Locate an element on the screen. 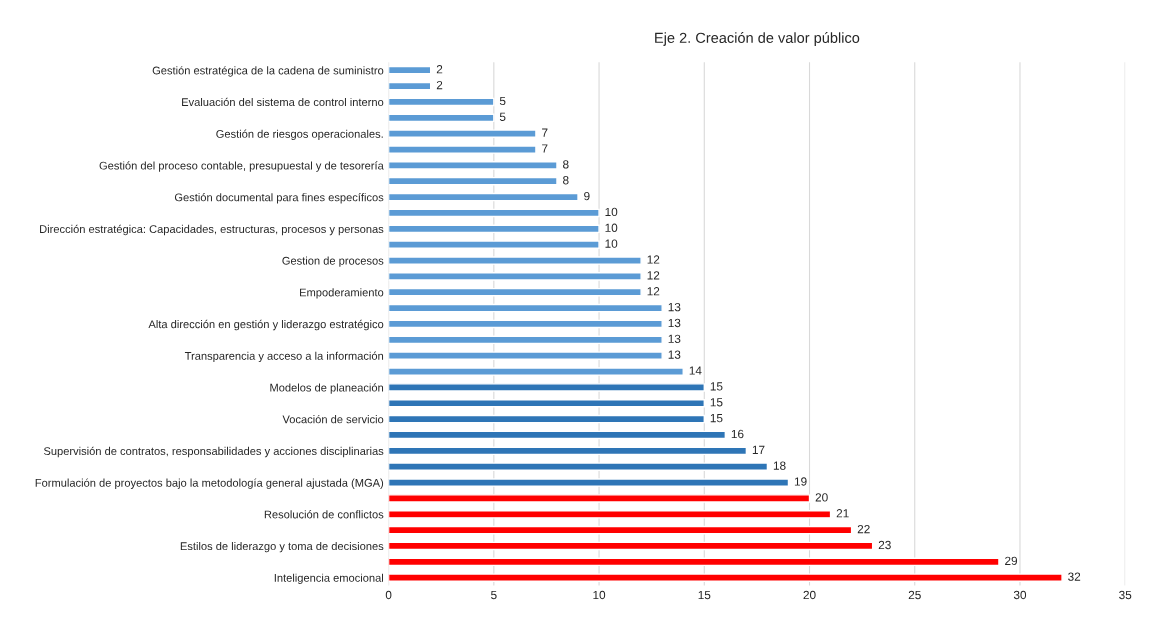 This screenshot has height=623, width=1160. y-tick-label: Evaluación del sistema de control interno is located at coordinates (283, 102).